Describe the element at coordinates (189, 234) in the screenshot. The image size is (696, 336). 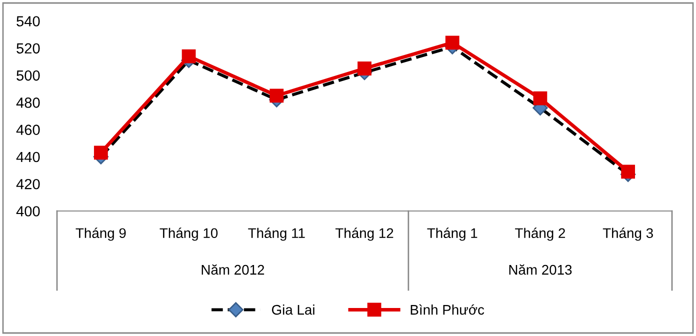
I see `x-tick-label: Tháng 10` at that location.